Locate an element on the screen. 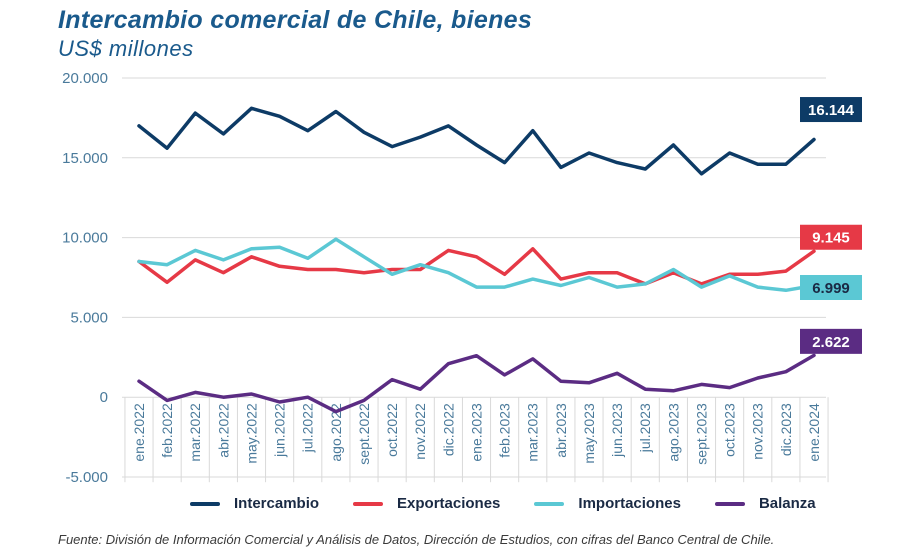  x-tick-label: ene.2023 is located at coordinates (477, 432).